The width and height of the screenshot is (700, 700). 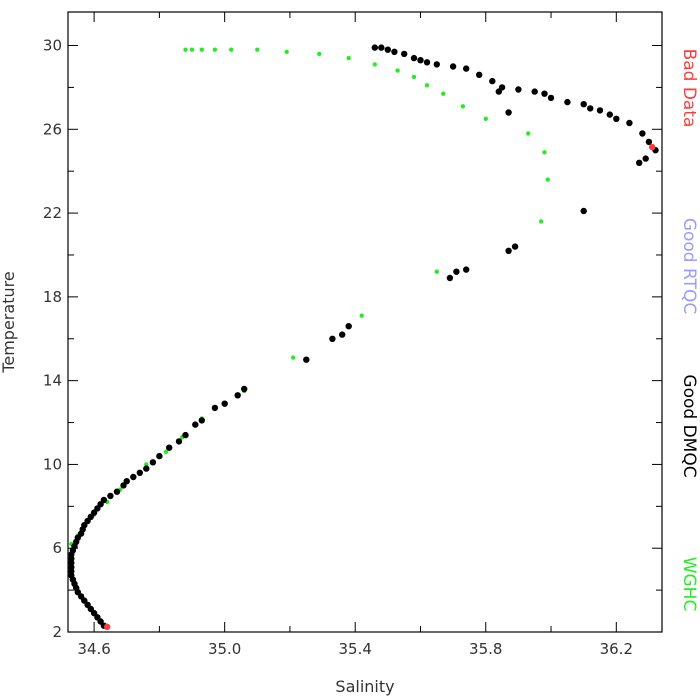 I want to click on legend-label-wghc: WGHC, so click(x=689, y=584).